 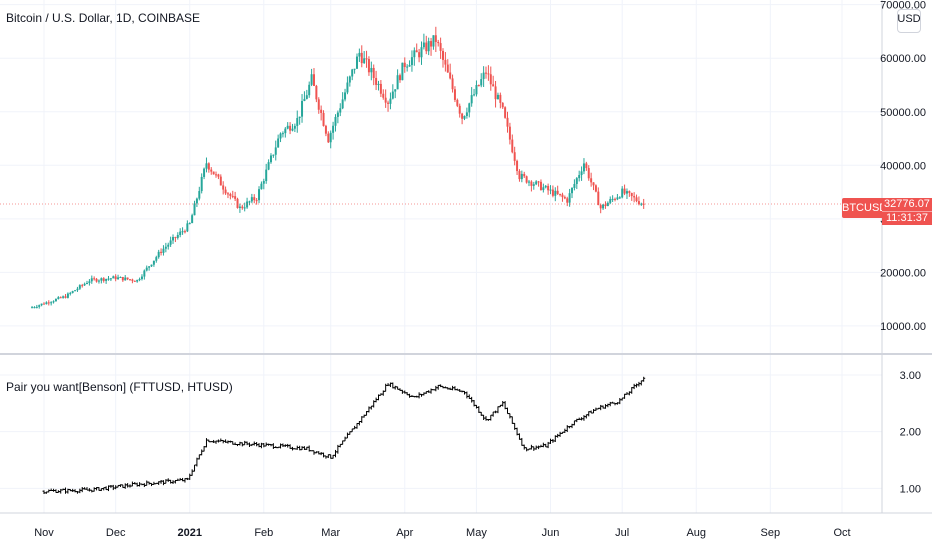 What do you see at coordinates (910, 489) in the screenshot?
I see `indicator-y-tick-label: 1.00` at bounding box center [910, 489].